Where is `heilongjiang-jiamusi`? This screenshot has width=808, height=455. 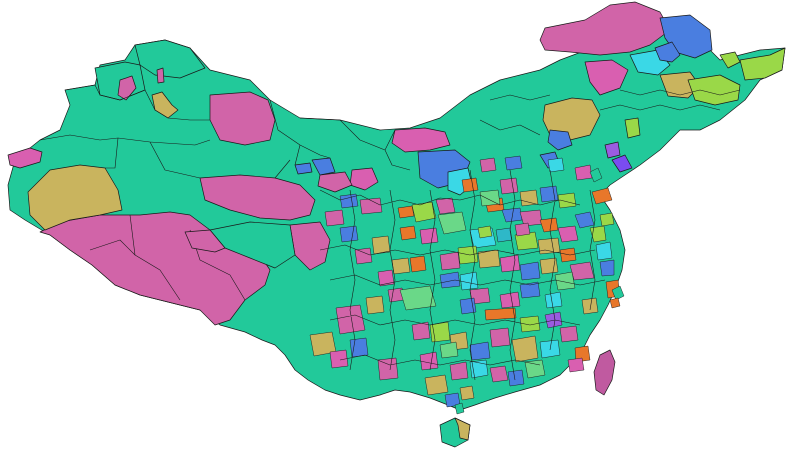
heilongjiang-jiamusi is located at coordinates (762, 64).